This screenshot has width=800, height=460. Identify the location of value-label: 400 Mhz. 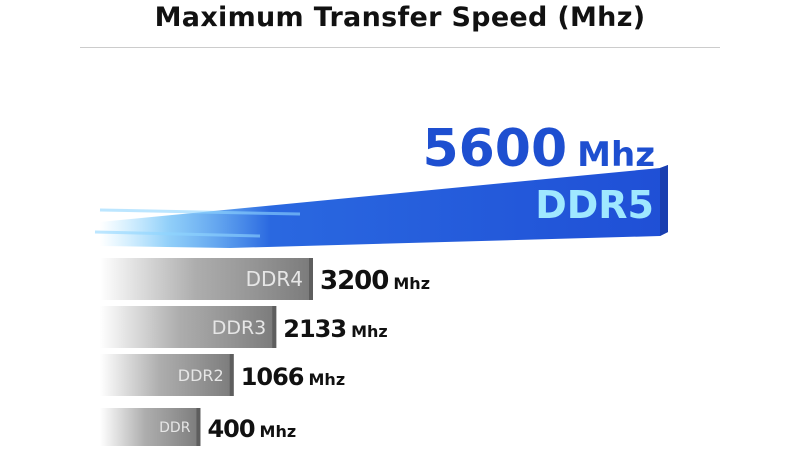
(251, 429).